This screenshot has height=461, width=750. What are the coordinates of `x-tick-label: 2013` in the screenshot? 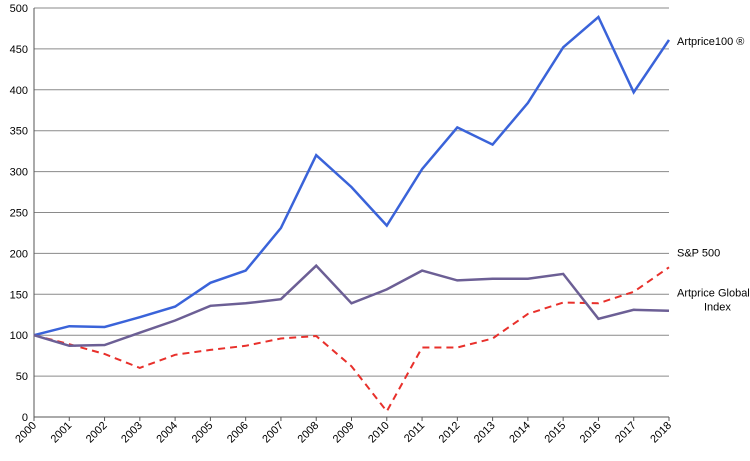 It's located at (485, 433).